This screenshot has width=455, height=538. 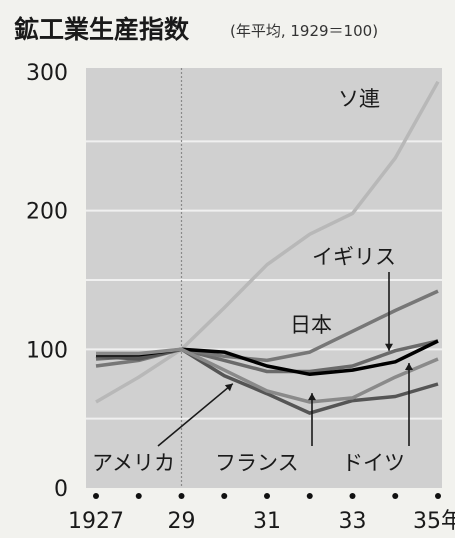 What do you see at coordinates (47, 281) in the screenshot?
I see `y-axis: 0 100 200 300` at bounding box center [47, 281].